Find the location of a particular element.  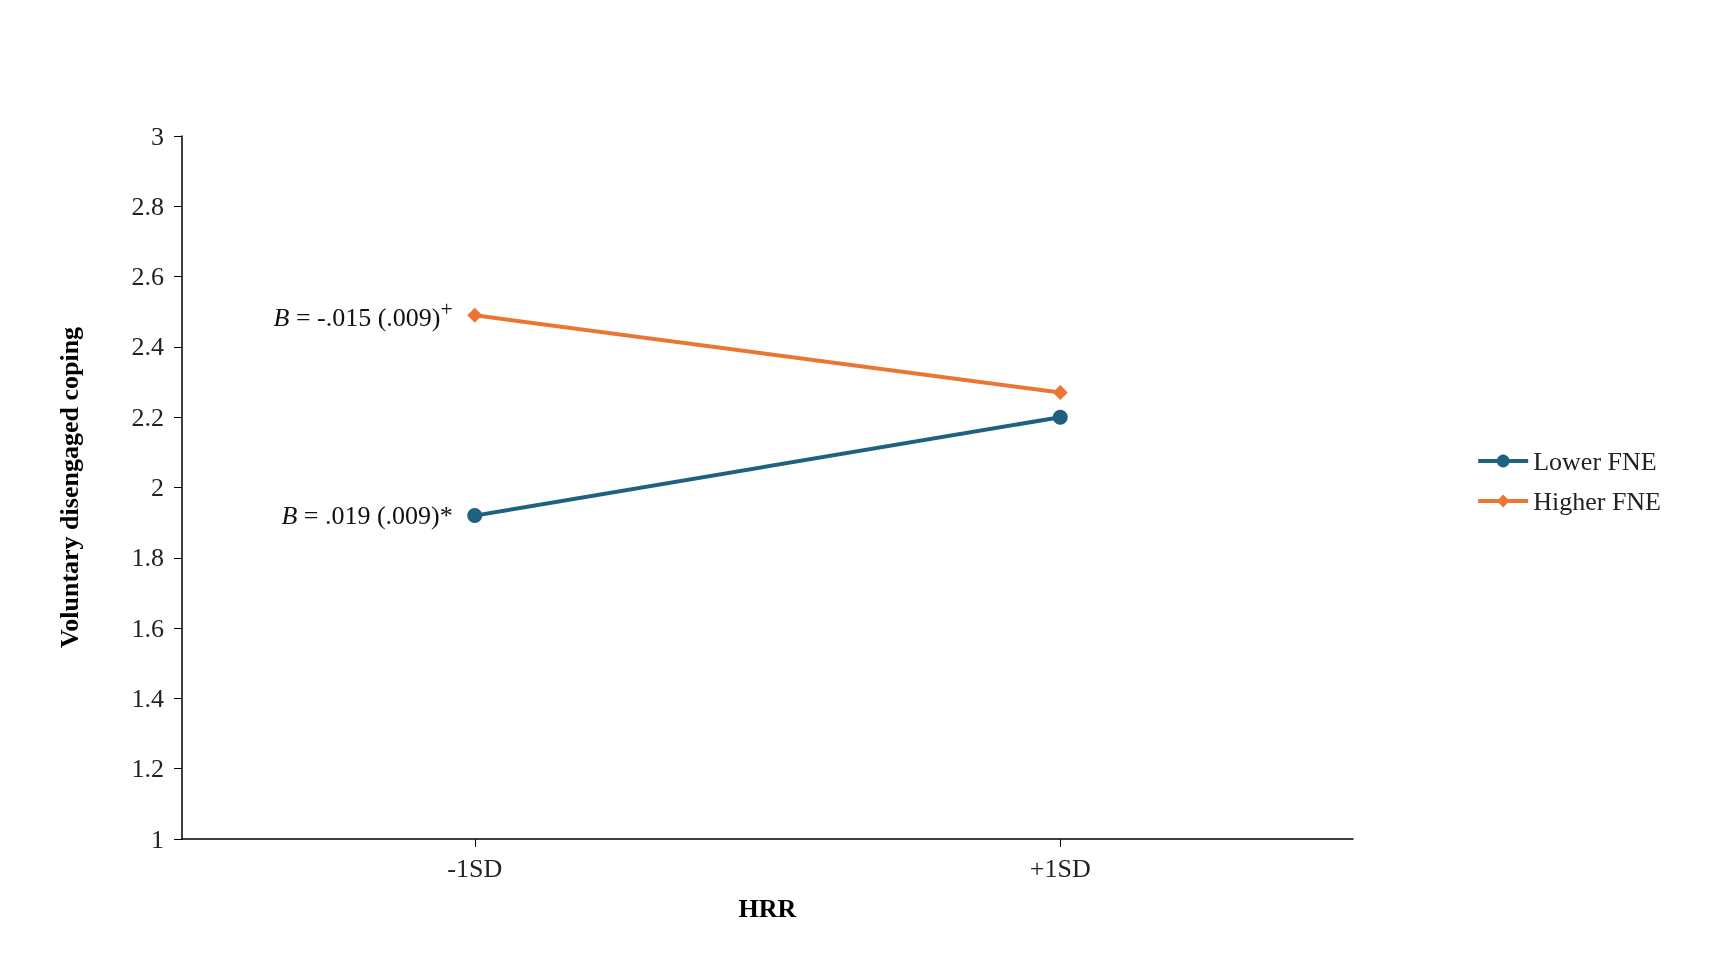

annotation: B = .019 (.009)* is located at coordinates (367, 515).